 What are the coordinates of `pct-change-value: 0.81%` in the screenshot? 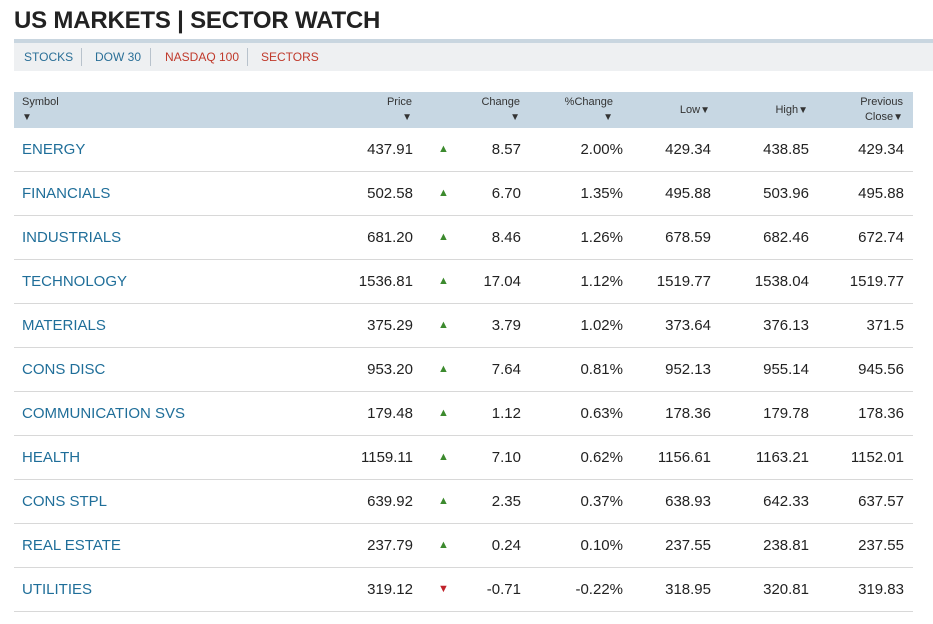 It's located at (601, 369).